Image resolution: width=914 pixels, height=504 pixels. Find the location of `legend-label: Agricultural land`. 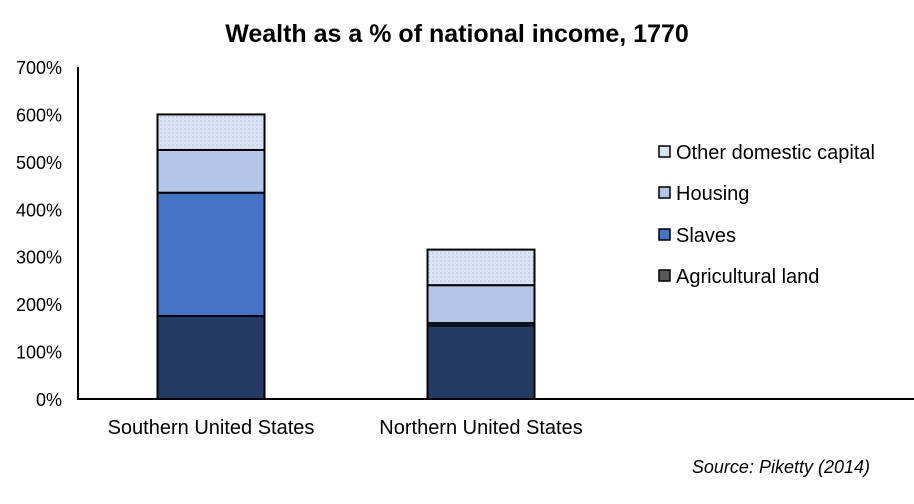

legend-label: Agricultural land is located at coordinates (747, 277).